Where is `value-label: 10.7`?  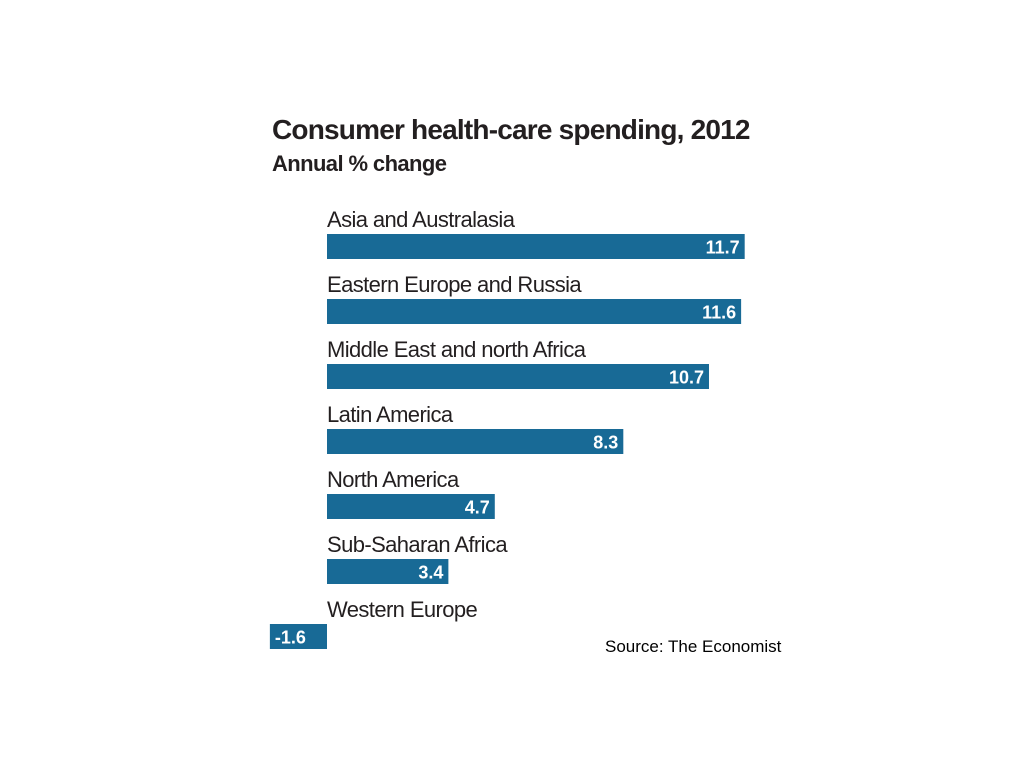
value-label: 10.7 is located at coordinates (686, 378).